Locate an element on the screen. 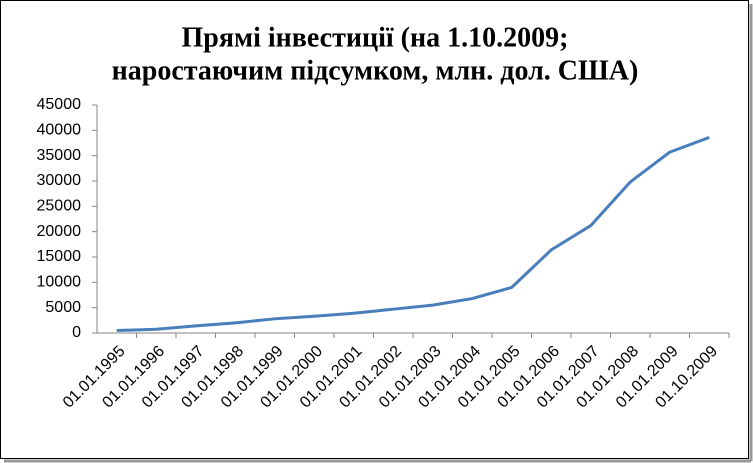 The height and width of the screenshot is (463, 753). y-tick-label: 10000 is located at coordinates (59, 282).